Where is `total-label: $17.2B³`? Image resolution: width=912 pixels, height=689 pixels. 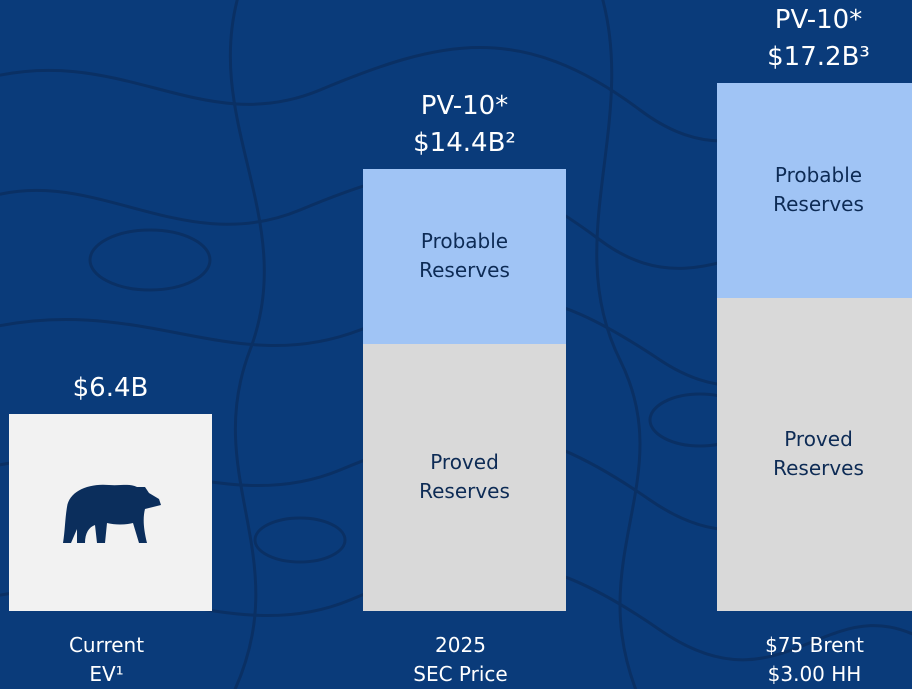
total-label: $17.2B³ is located at coordinates (818, 56).